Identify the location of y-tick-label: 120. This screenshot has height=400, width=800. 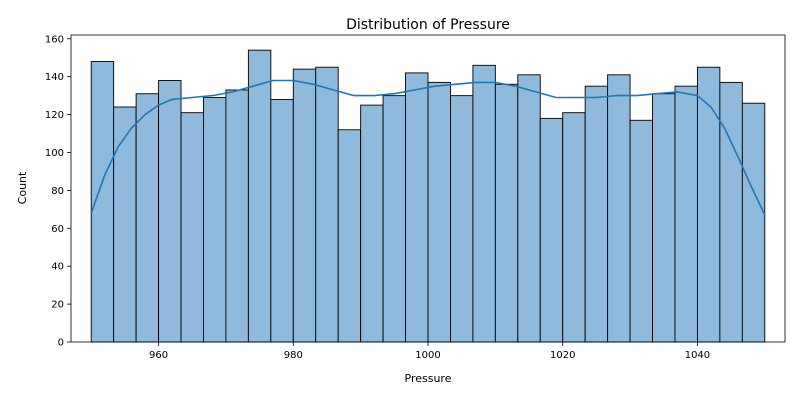
(54, 115).